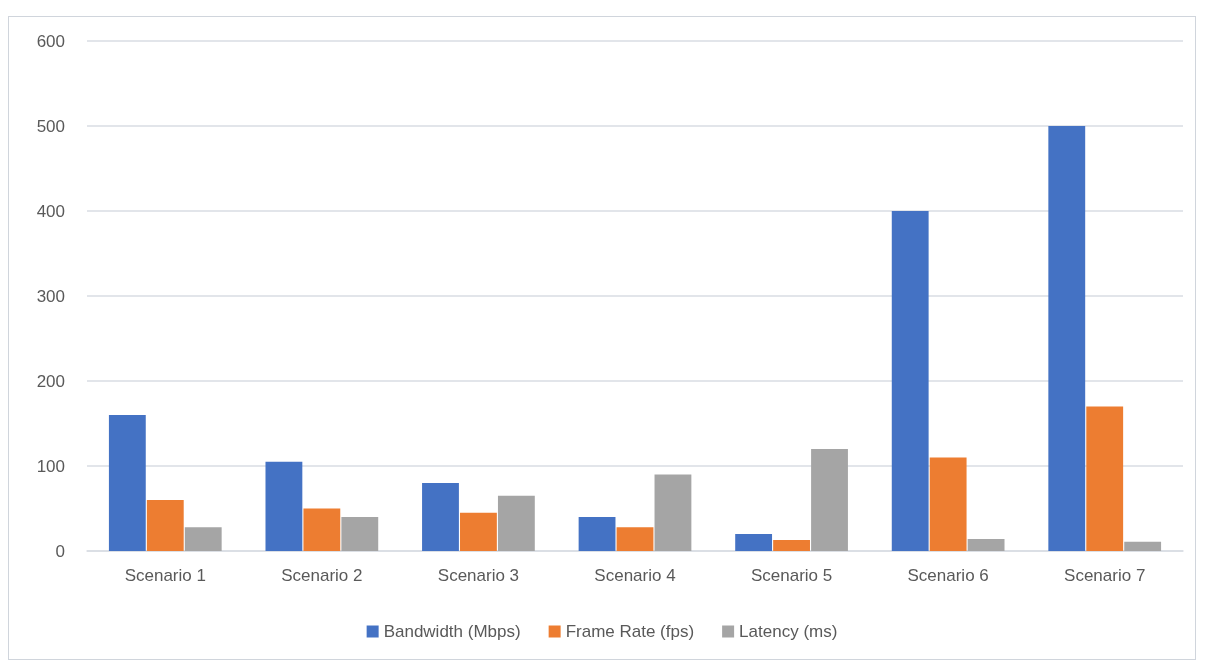 The image size is (1206, 666). I want to click on y-tick-label: 0, so click(60, 551).